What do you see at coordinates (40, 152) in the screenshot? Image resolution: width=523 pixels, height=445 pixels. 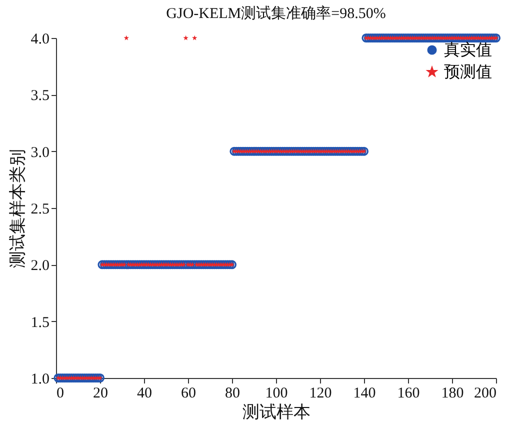 I see `y-tick-label: 3.0` at bounding box center [40, 152].